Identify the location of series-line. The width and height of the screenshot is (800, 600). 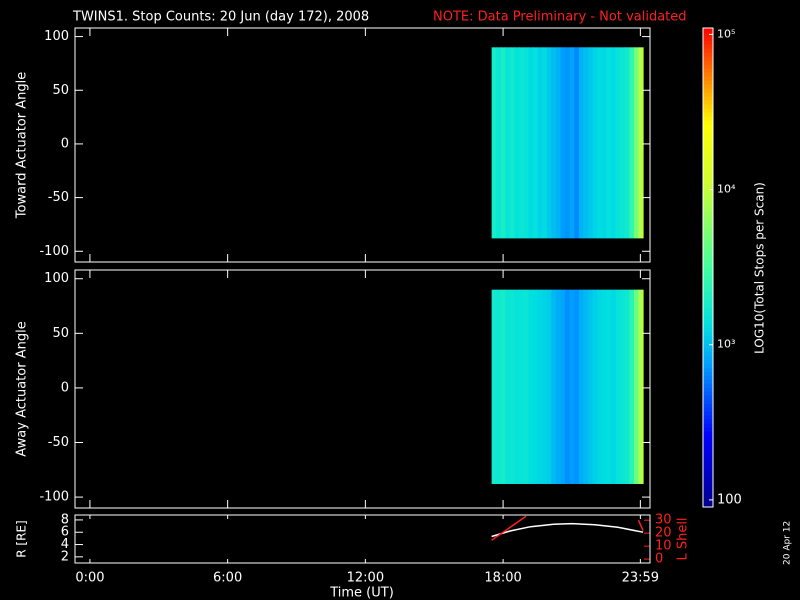
(567, 530).